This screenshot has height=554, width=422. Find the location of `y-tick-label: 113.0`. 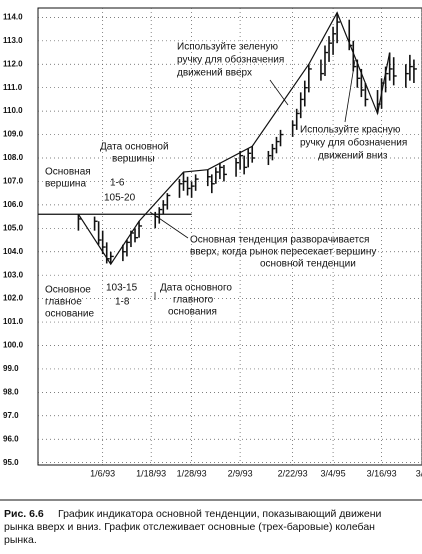

y-tick-label: 113.0 is located at coordinates (13, 40).